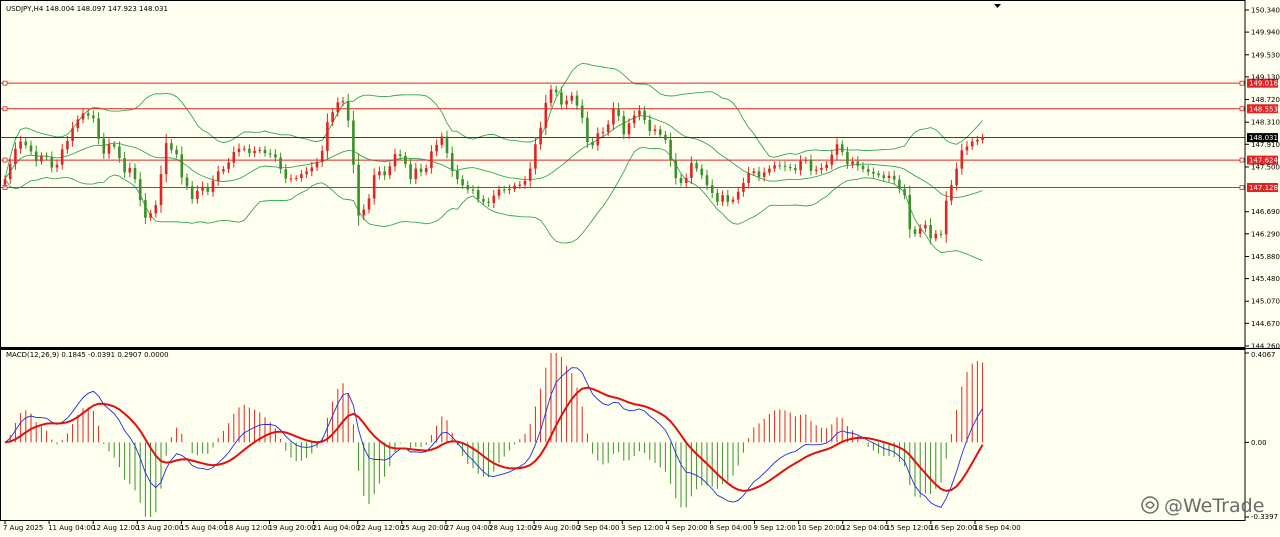 This screenshot has height=537, width=1280. I want to click on price-tick-label: 149.530, so click(1265, 55).